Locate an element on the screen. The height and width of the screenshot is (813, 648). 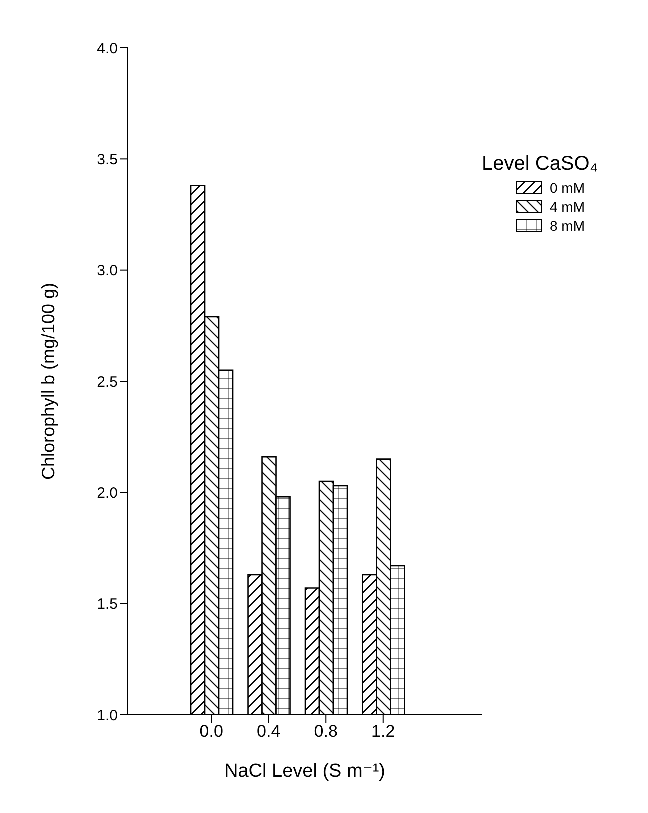
y-tick-label: 2.0 is located at coordinates (107, 493).